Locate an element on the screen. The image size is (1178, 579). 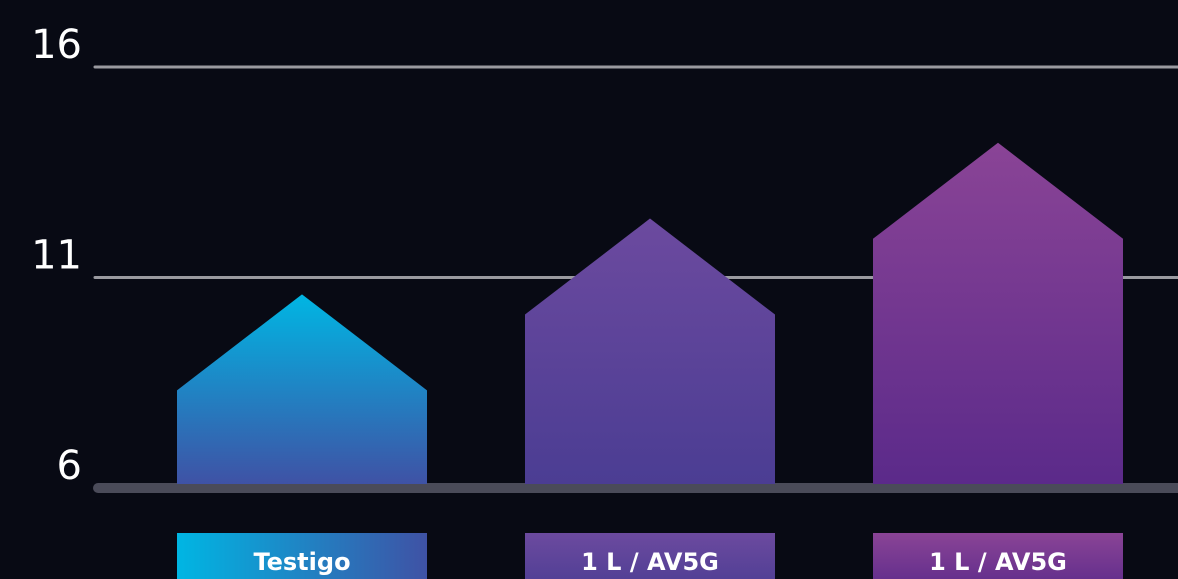
y-tick-label: 6 is located at coordinates (69, 466).